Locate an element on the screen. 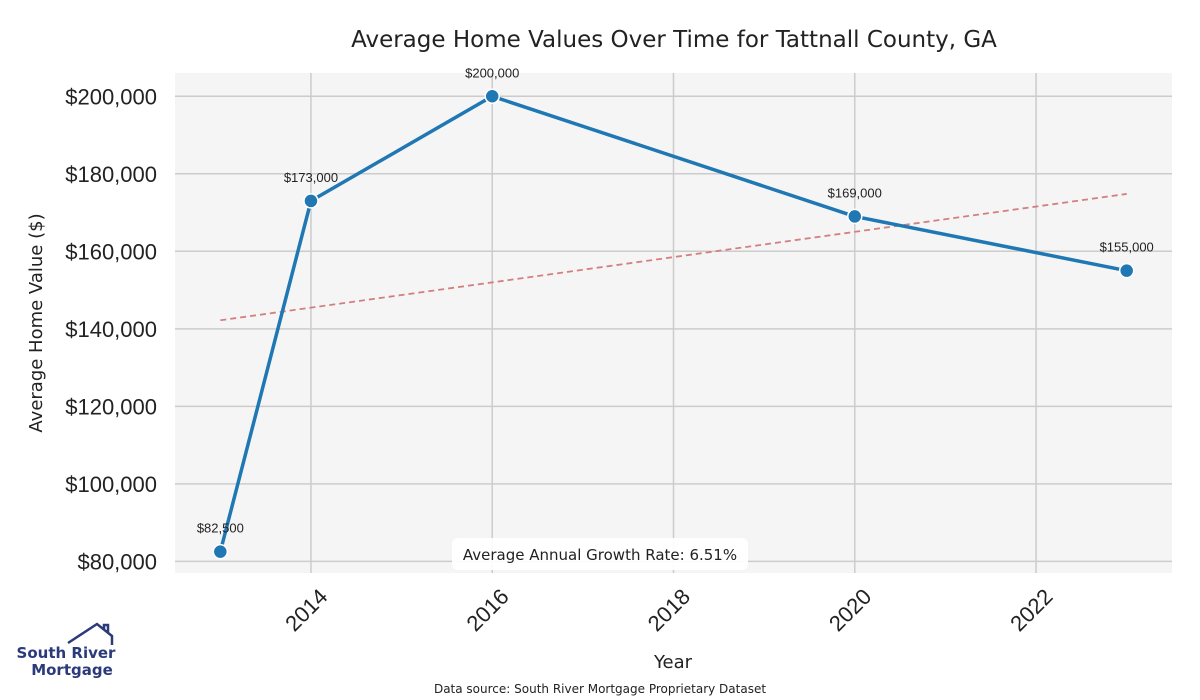  logo-text-line1: South River is located at coordinates (67, 653).